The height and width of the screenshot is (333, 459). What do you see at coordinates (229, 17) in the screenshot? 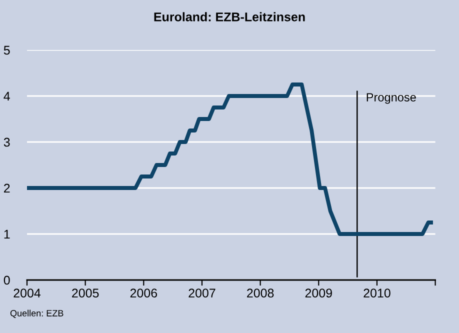
I see `chart-title: Euroland: EZB-Leitzinsen` at bounding box center [229, 17].